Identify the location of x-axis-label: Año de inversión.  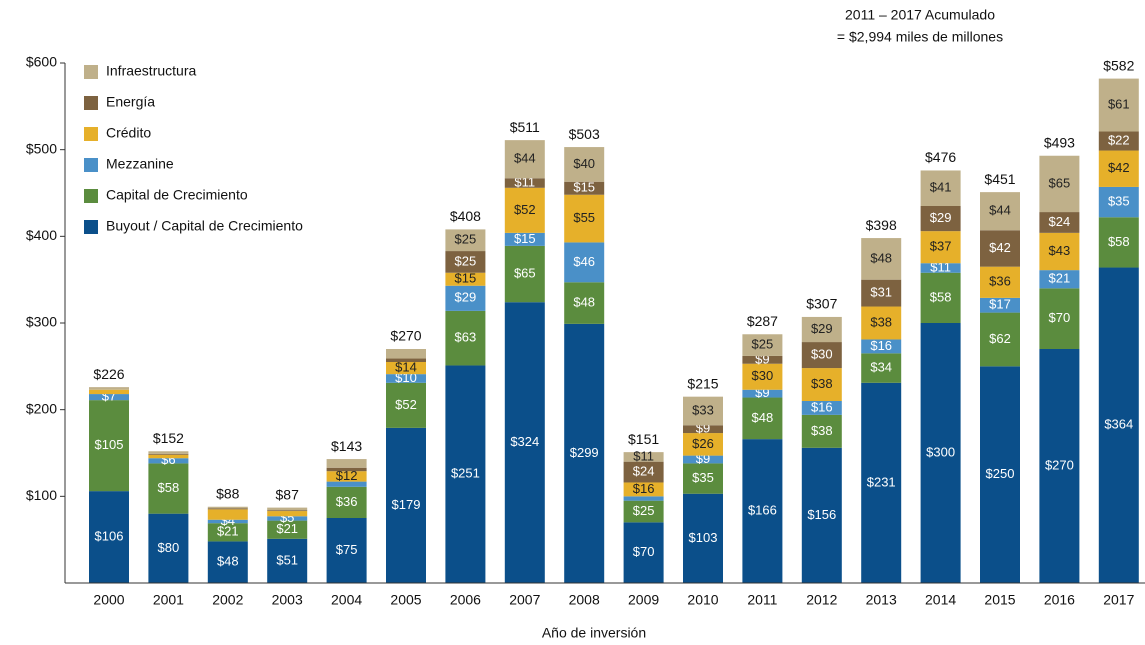
(594, 633).